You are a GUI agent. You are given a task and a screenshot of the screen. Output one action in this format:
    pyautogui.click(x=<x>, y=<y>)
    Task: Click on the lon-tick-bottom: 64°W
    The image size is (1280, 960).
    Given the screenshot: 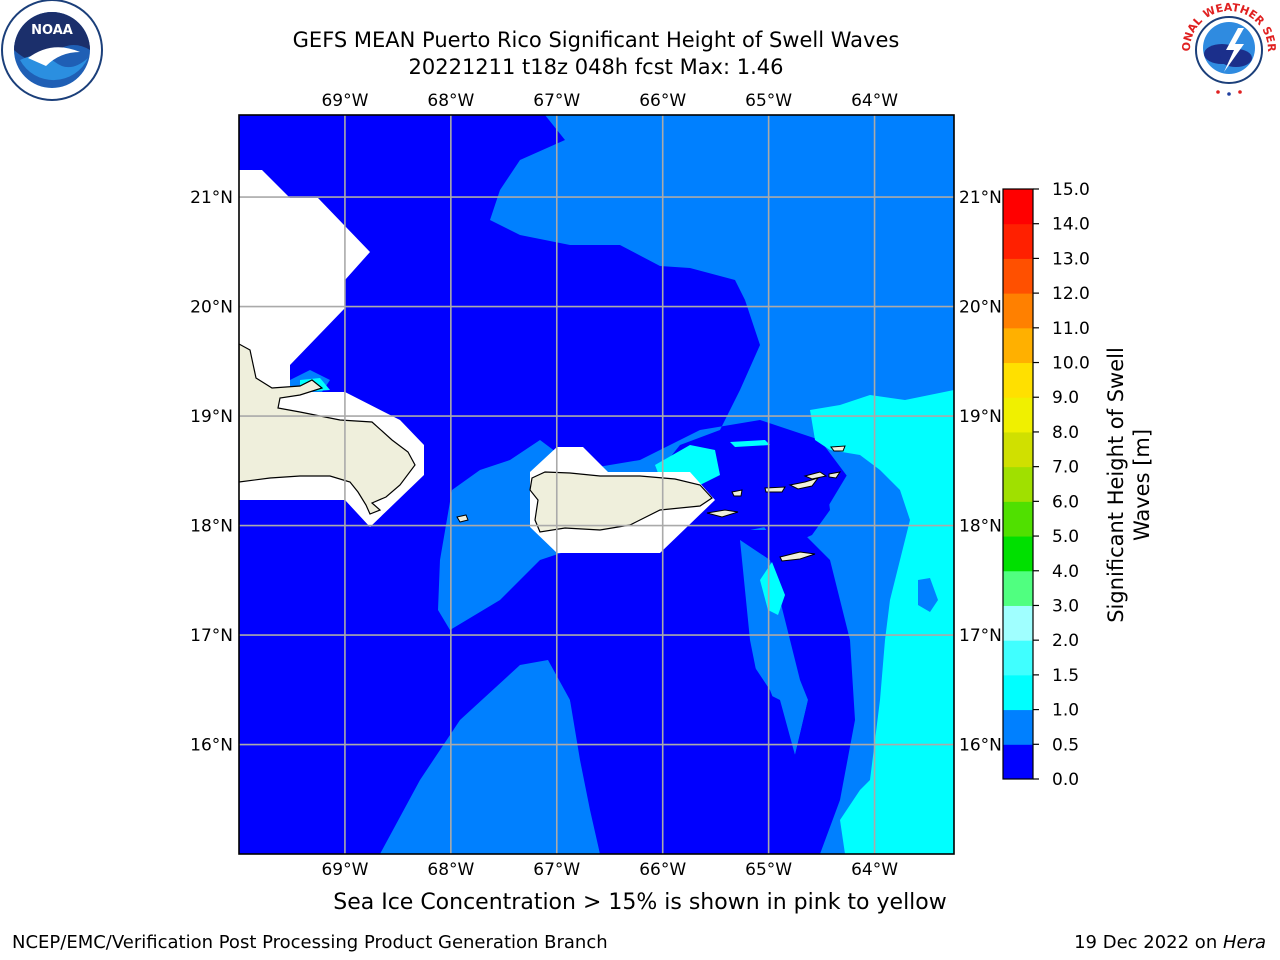 What is the action you would take?
    pyautogui.click(x=874, y=870)
    